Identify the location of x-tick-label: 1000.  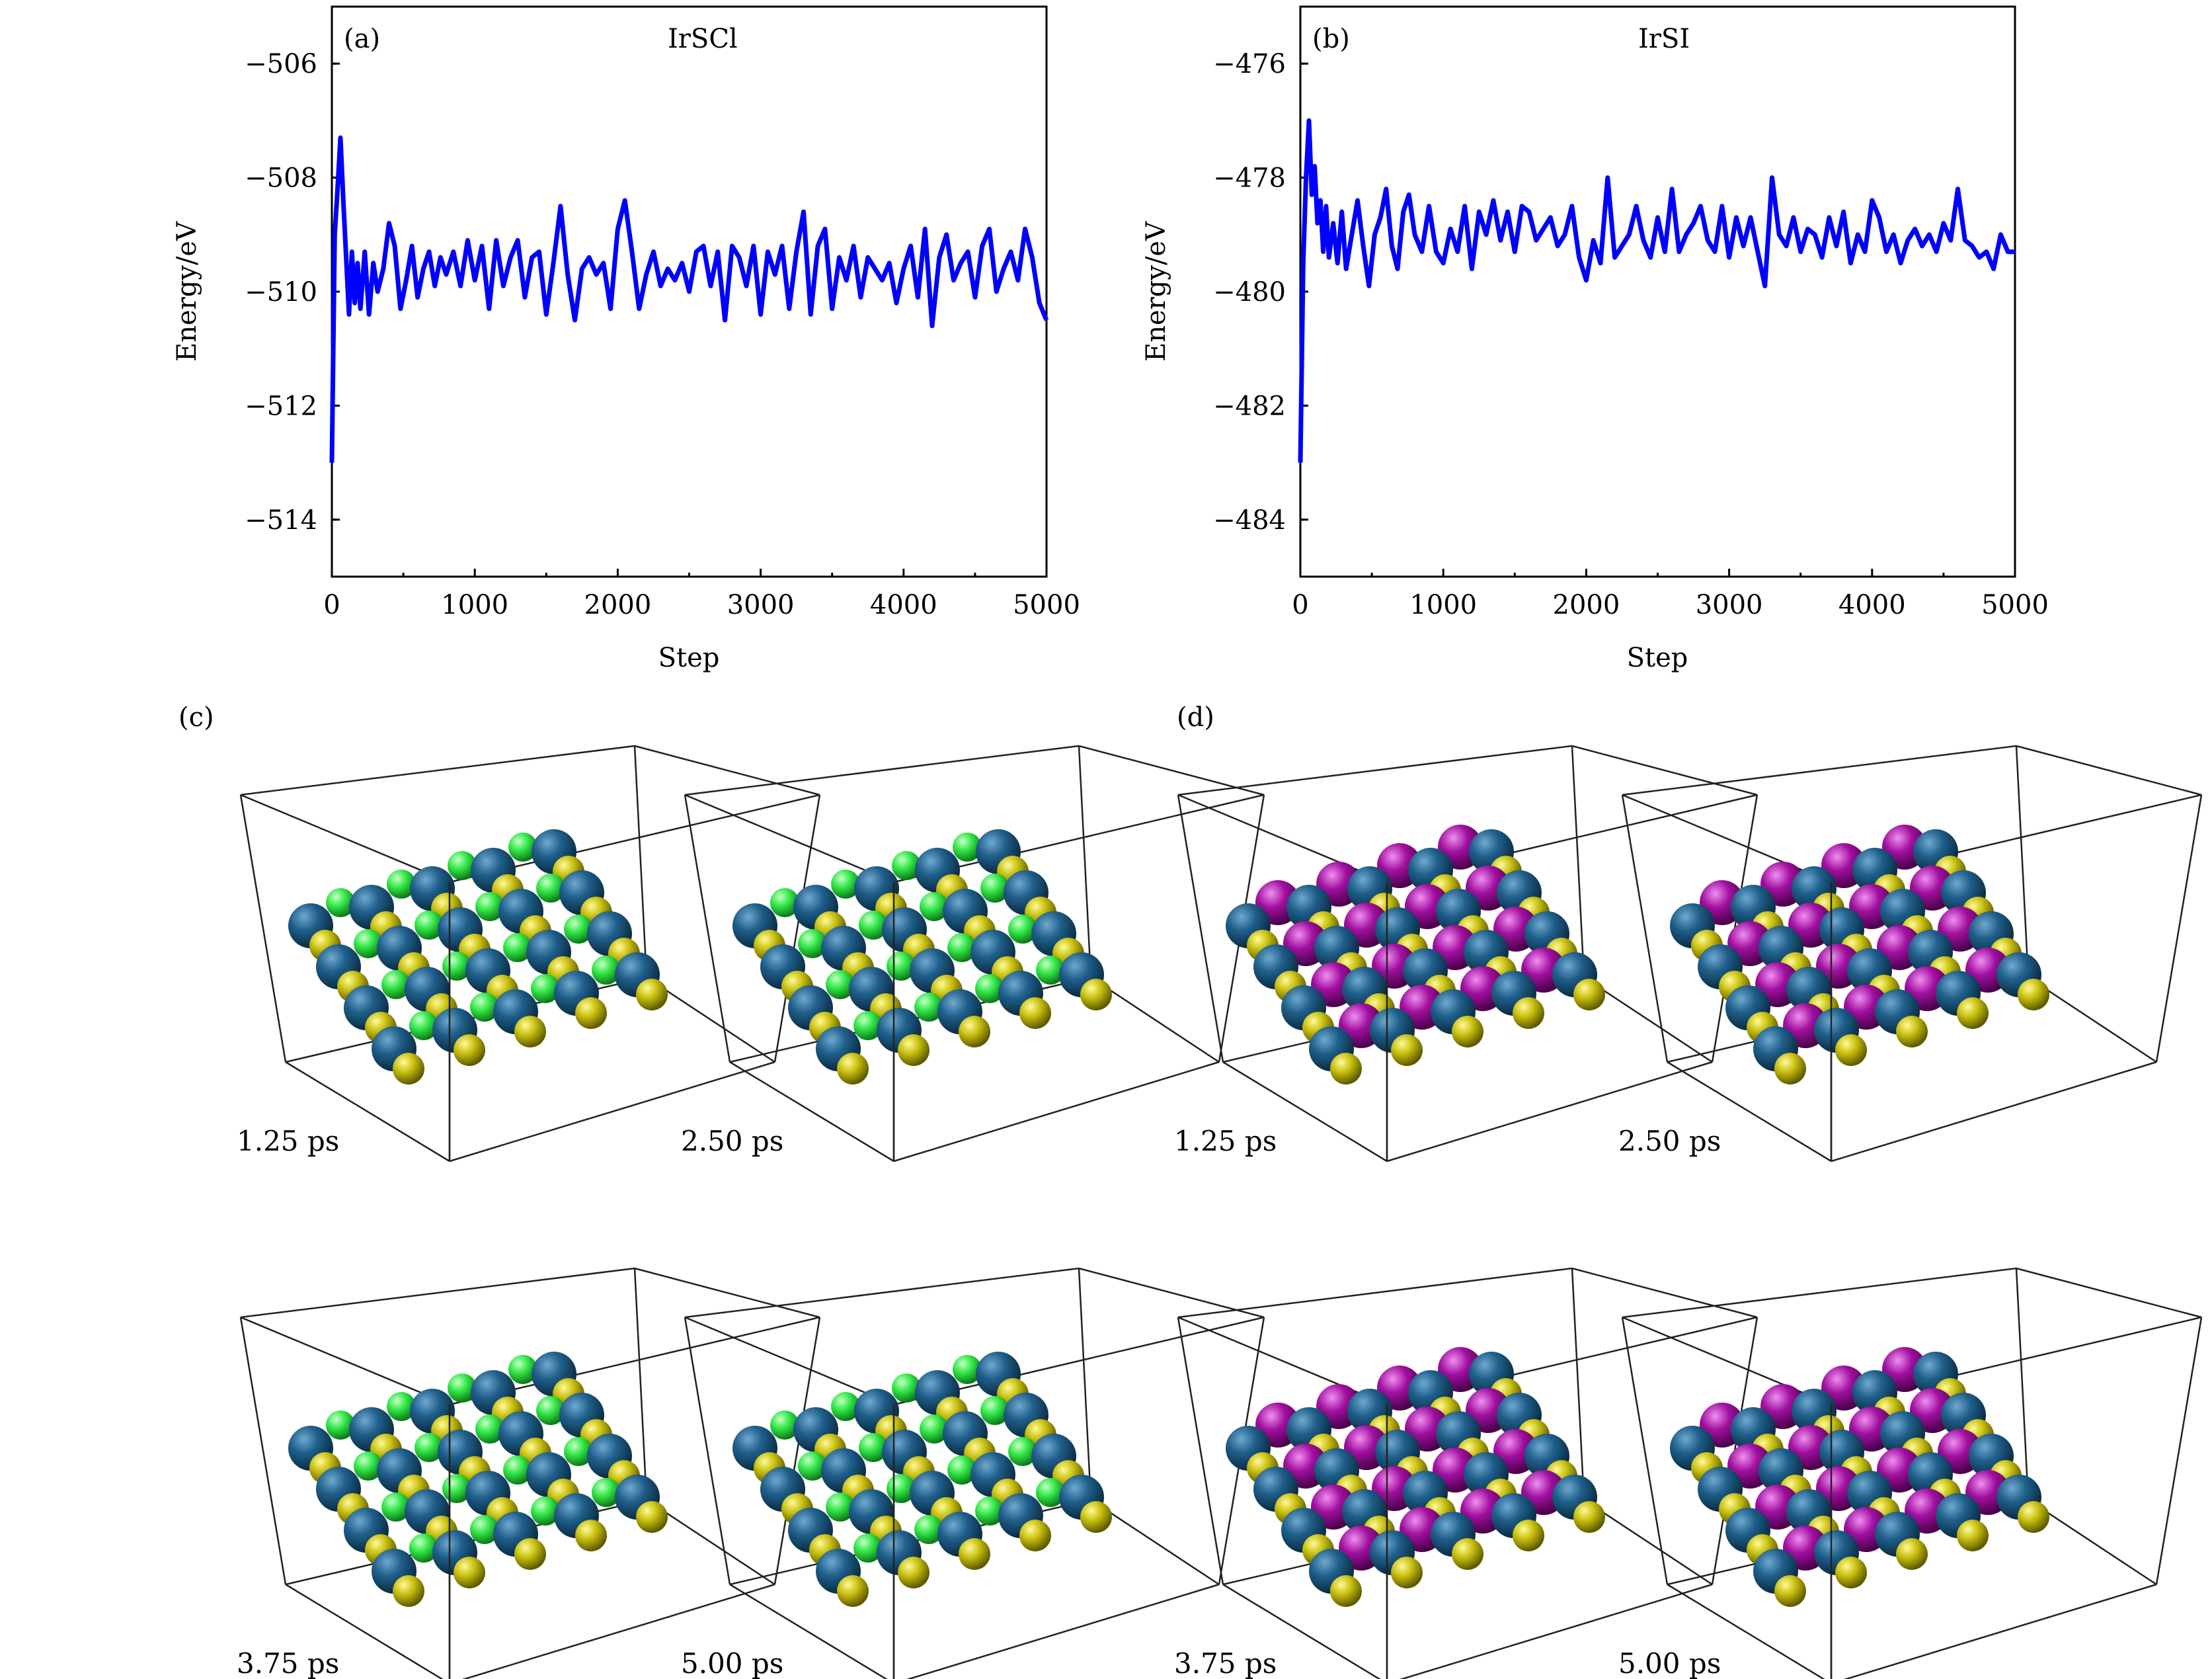
(474, 605).